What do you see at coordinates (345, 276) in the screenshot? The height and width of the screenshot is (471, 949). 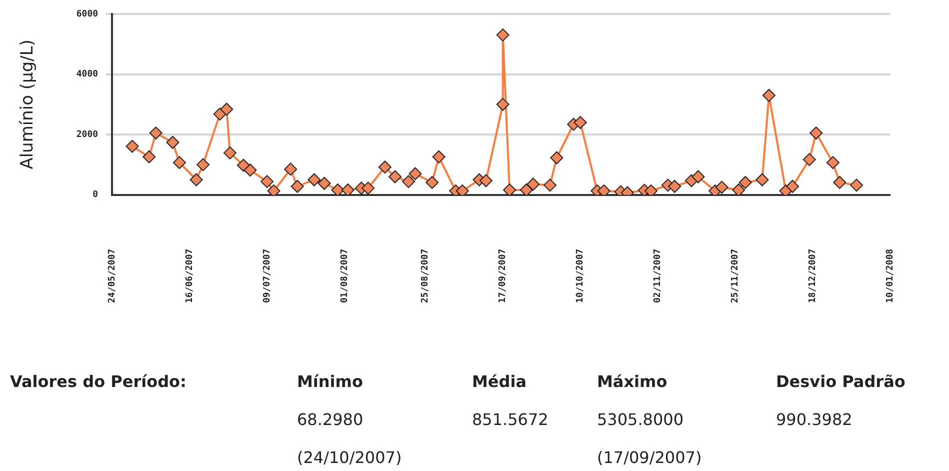 I see `x-tick-label: 01/08/2007` at bounding box center [345, 276].